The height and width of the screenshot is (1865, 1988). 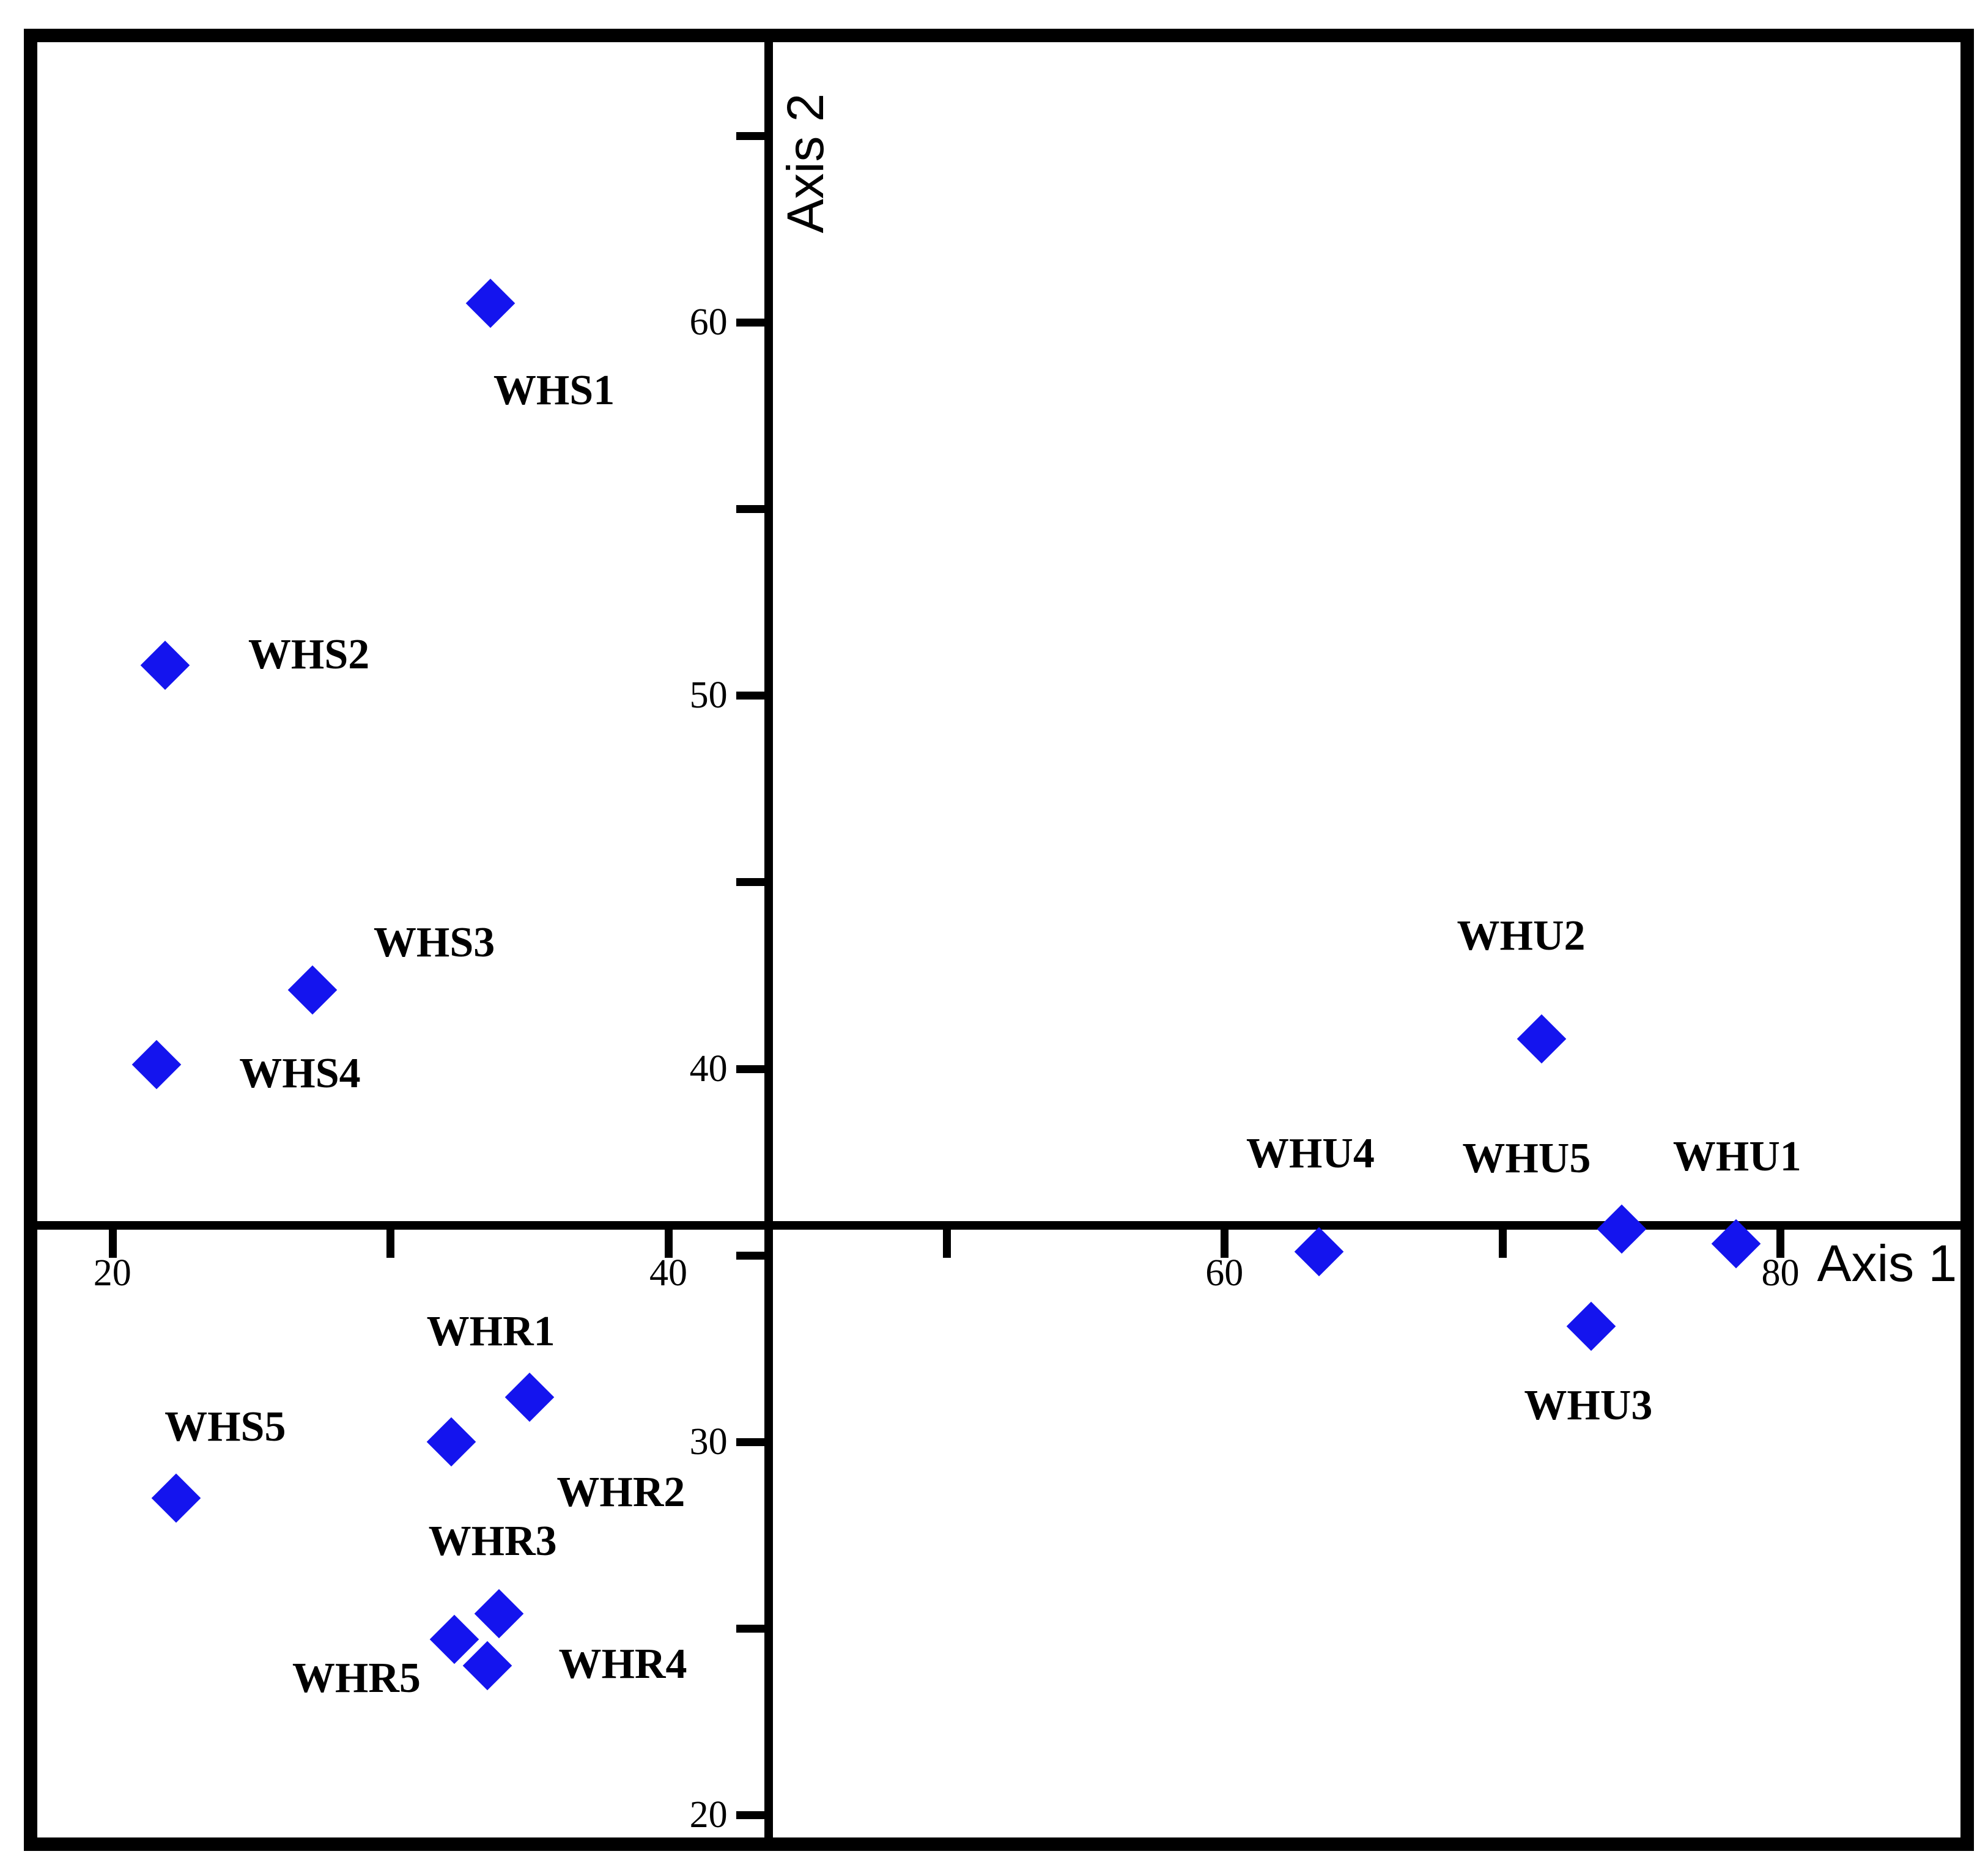 I want to click on point-label: WHU1, so click(x=1736, y=1157).